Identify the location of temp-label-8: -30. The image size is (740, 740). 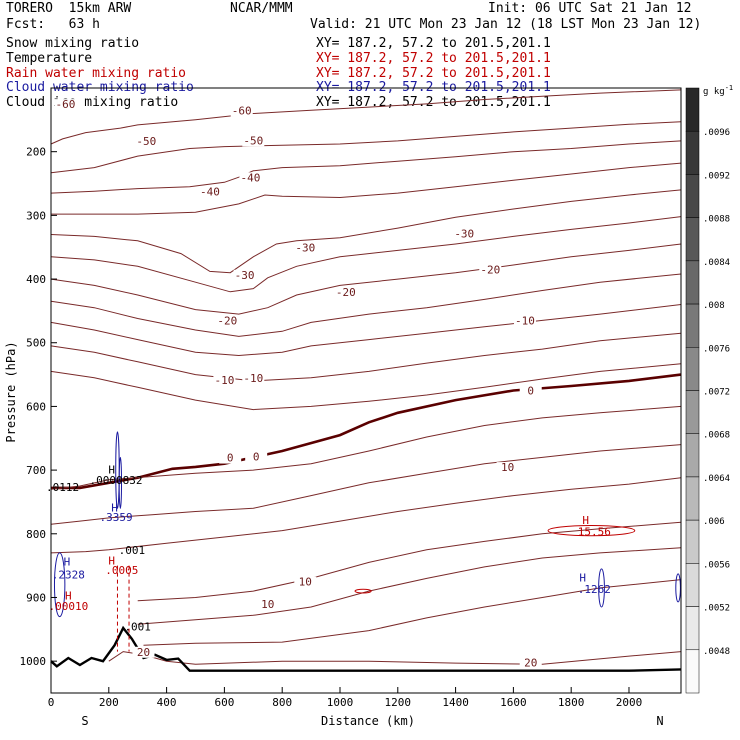
(245, 275).